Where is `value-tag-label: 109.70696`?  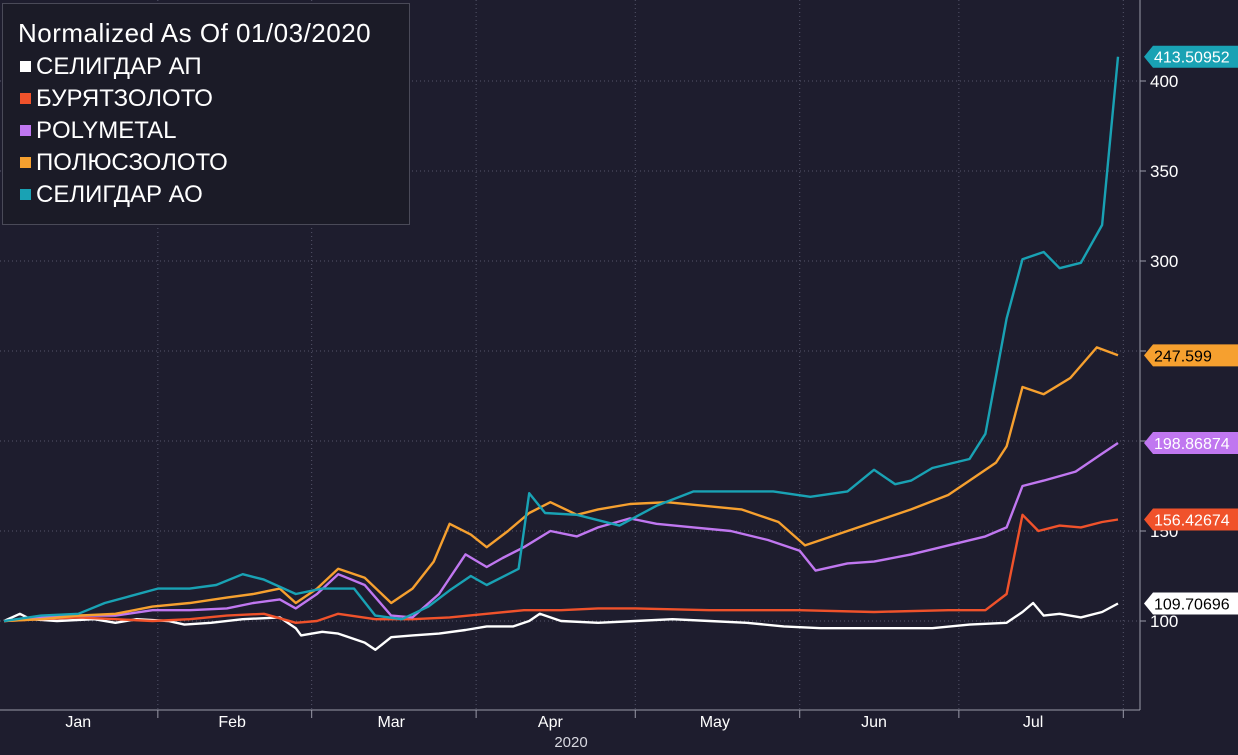 value-tag-label: 109.70696 is located at coordinates (1192, 605).